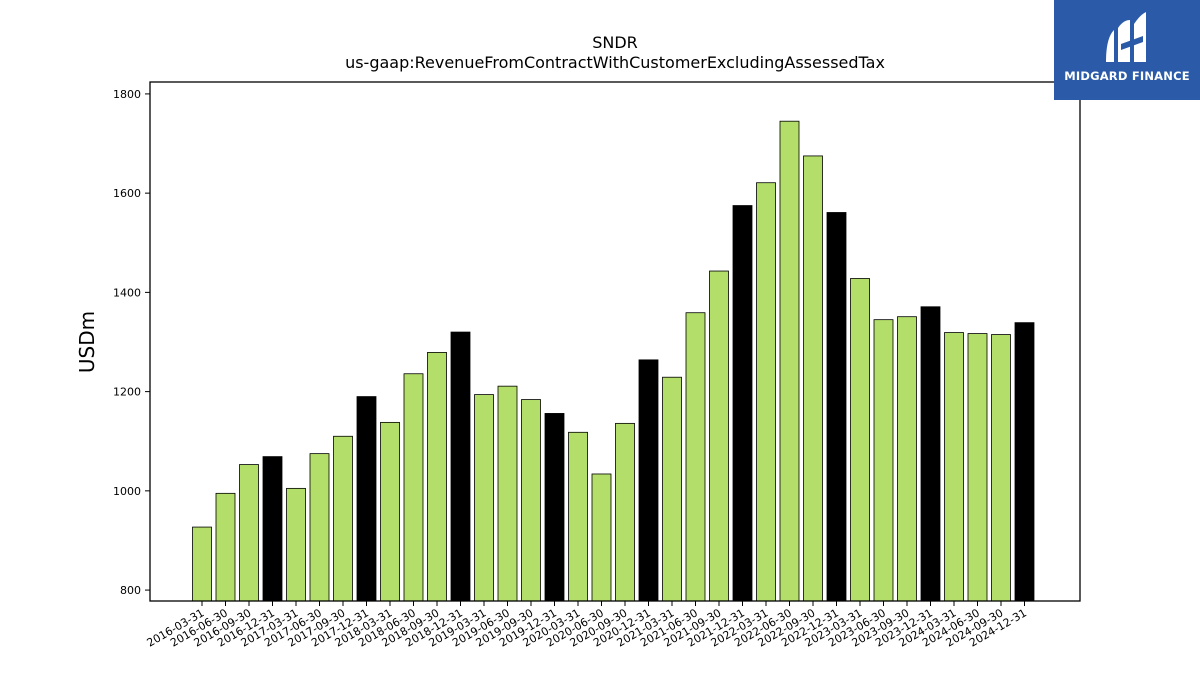 The width and height of the screenshot is (1200, 675). Describe the element at coordinates (127, 193) in the screenshot. I see `y-tick-label: 1600` at that location.